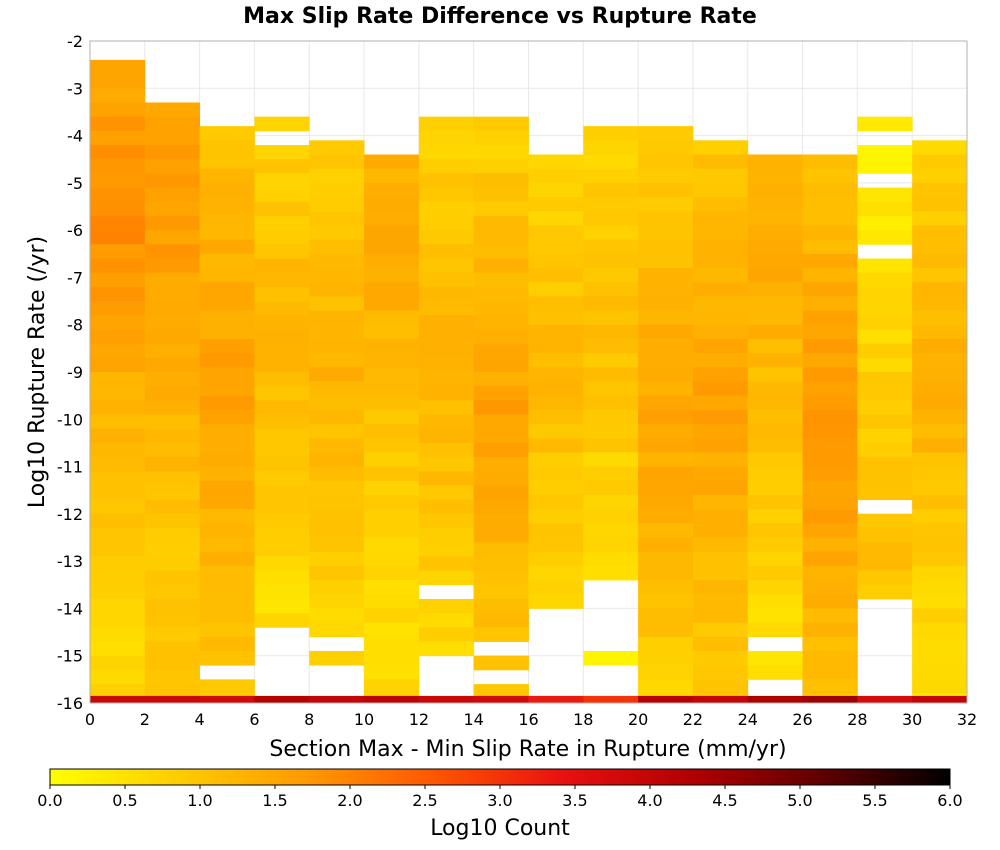  I want to click on x-axis-ticks: 0 2 4 6 8 10 12 14 16 18 20 22 24 26 28 30 32, so click(531, 719).